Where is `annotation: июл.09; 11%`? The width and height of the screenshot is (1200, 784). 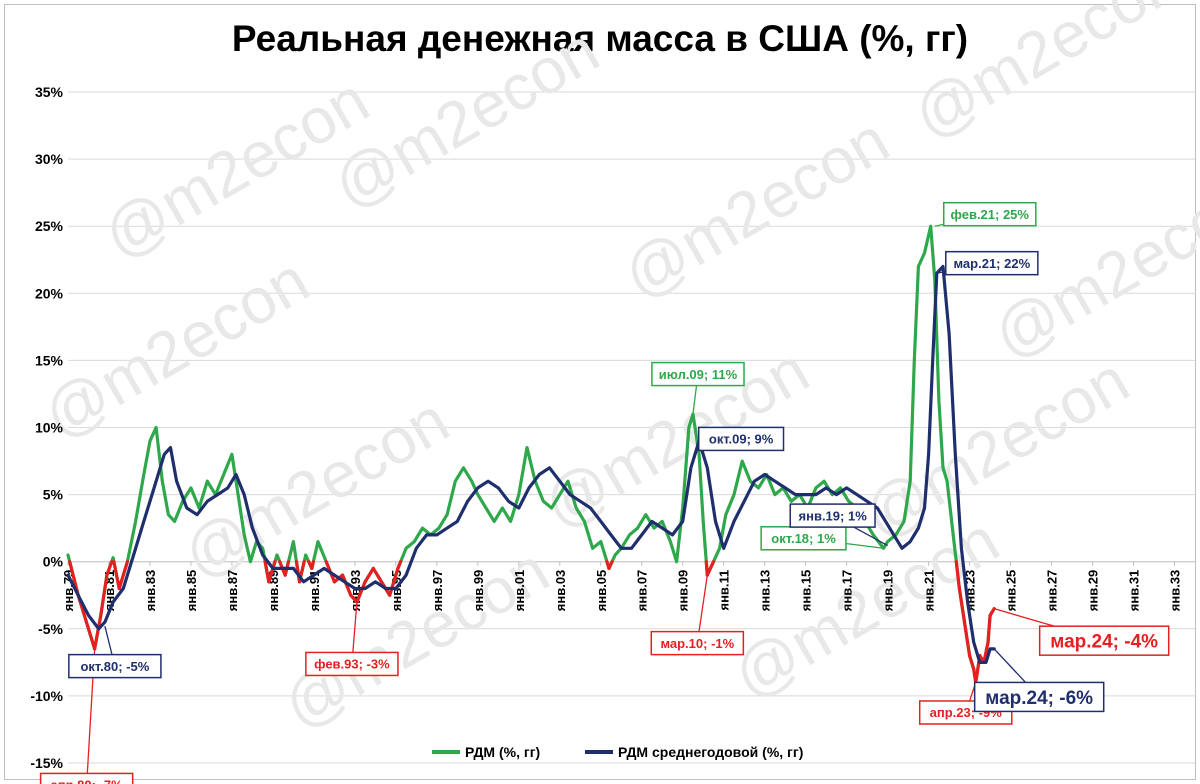 annotation: июл.09; 11% is located at coordinates (698, 388).